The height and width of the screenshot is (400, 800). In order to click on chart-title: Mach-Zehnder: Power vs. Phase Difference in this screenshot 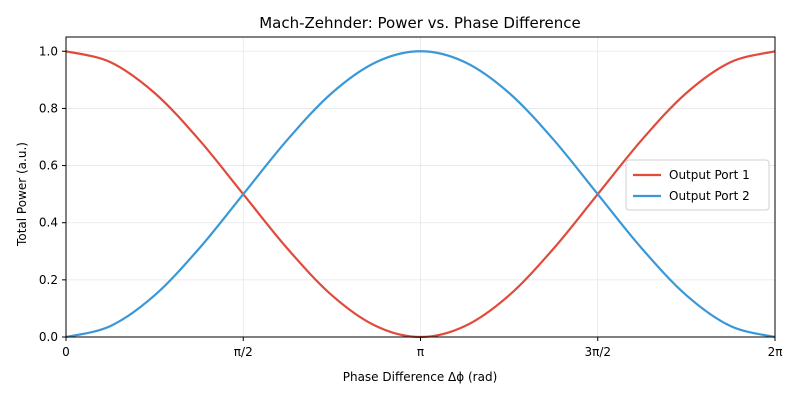, I will do `click(420, 23)`.